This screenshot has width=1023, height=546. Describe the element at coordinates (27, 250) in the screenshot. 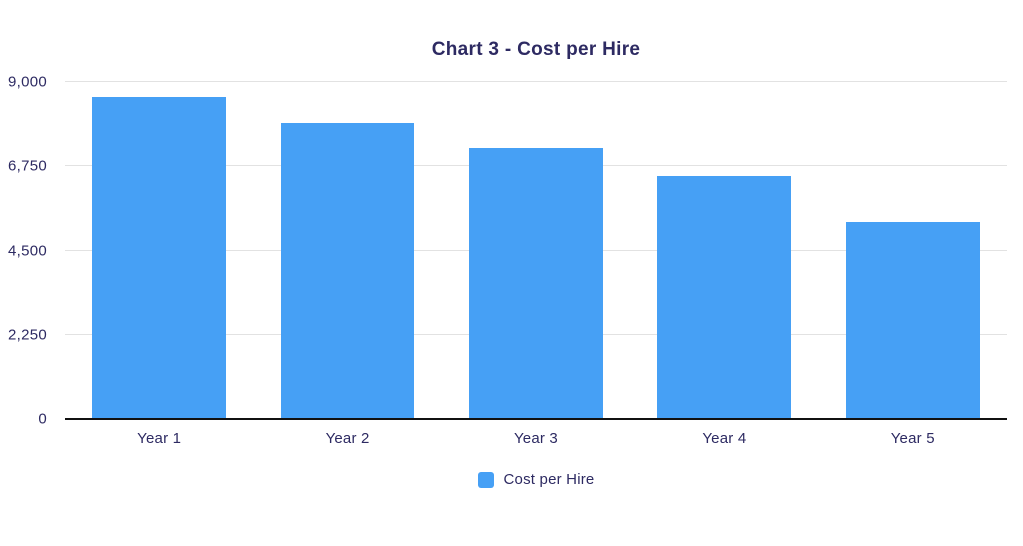

I see `y-tick-label: 4,500` at that location.